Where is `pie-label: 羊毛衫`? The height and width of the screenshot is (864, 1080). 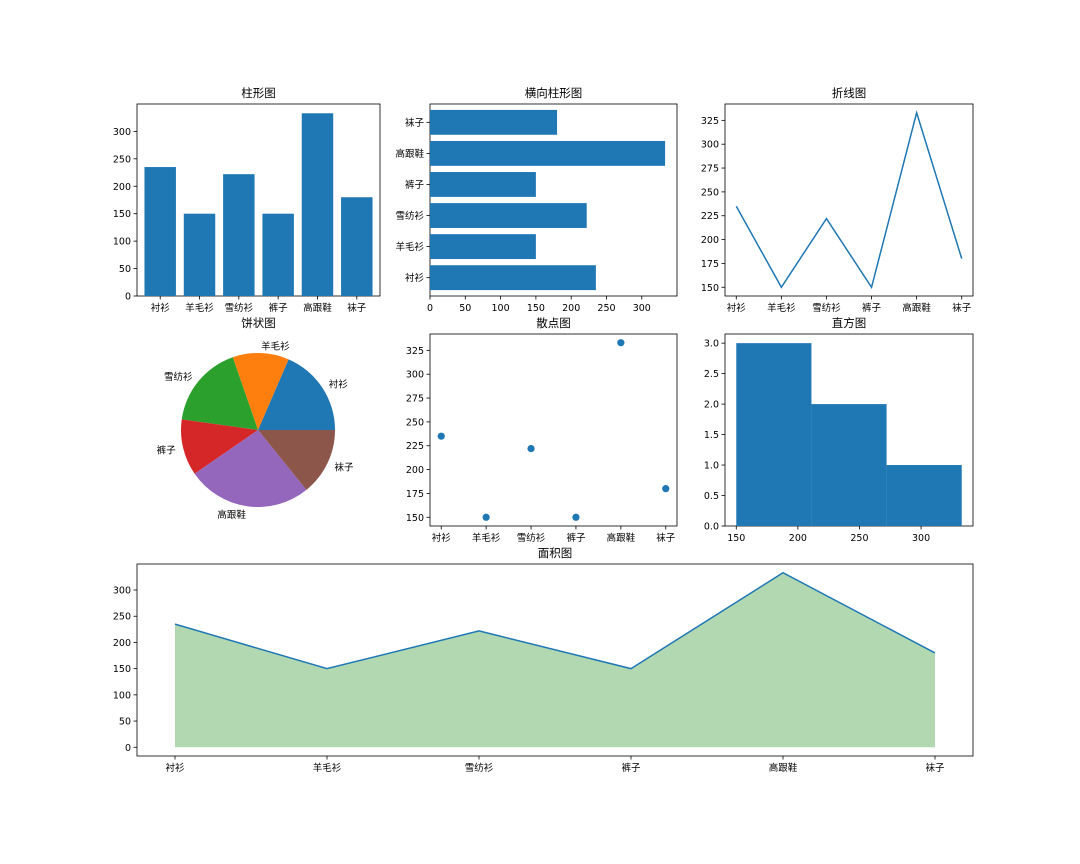
pie-label: 羊毛衫 is located at coordinates (275, 346).